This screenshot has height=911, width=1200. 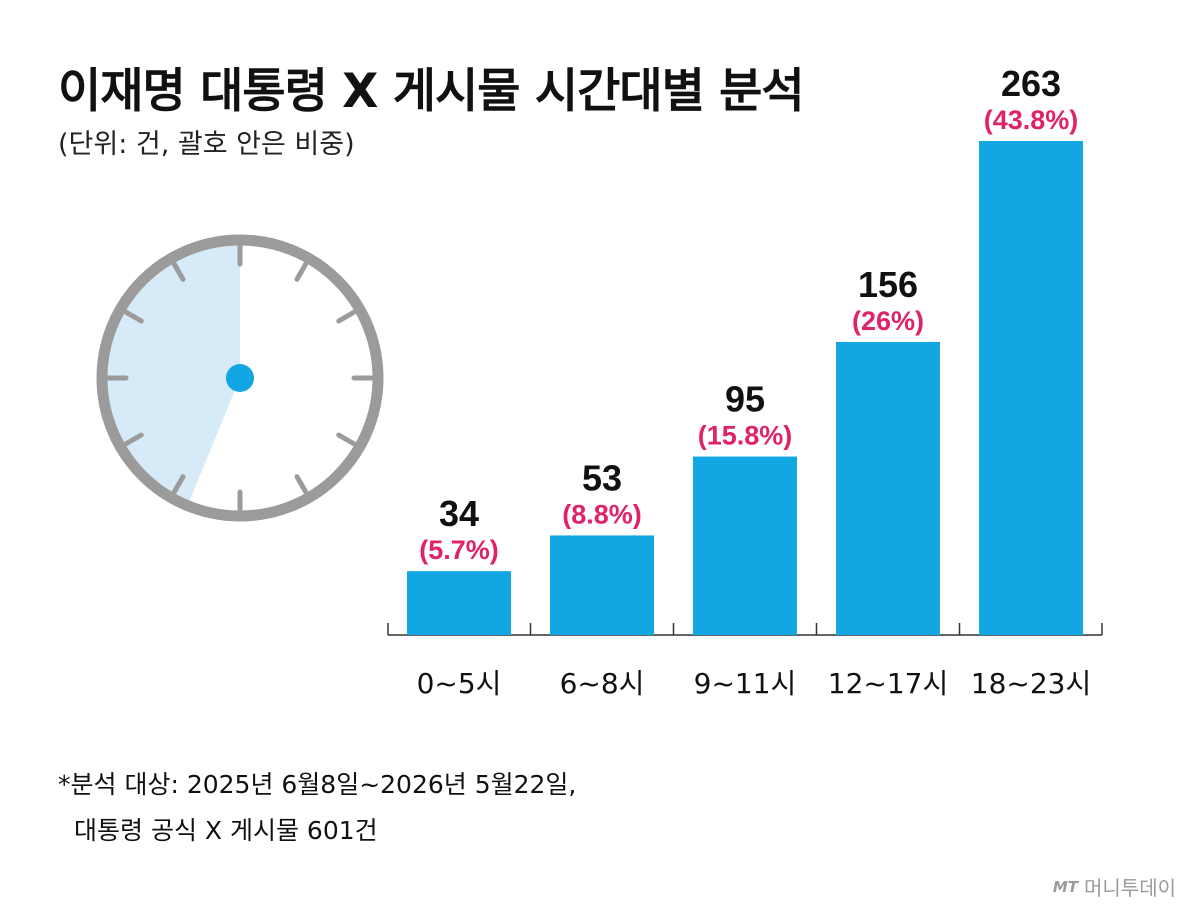 I want to click on bar-percent-label: (15.8%), so click(x=745, y=436).